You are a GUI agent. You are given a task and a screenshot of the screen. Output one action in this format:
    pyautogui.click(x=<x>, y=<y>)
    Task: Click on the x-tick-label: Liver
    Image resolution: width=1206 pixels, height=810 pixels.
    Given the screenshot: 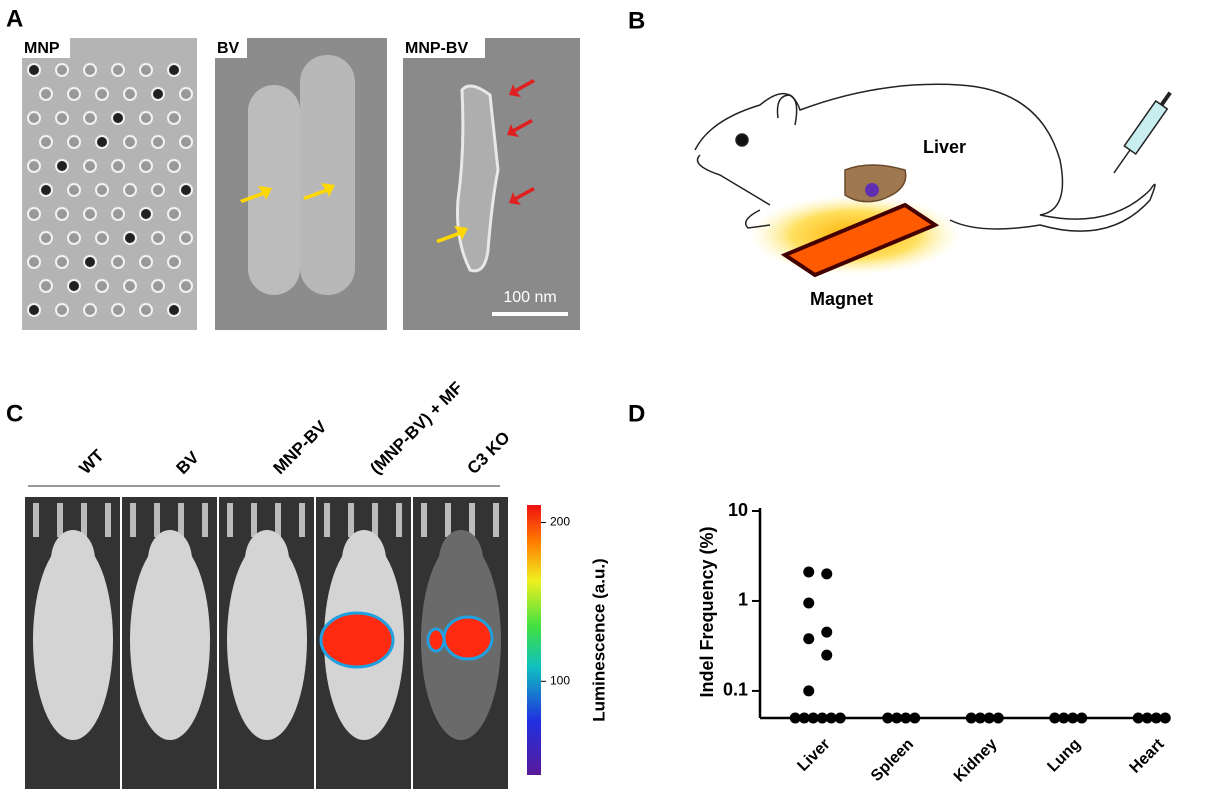 What is the action you would take?
    pyautogui.click(x=813, y=755)
    